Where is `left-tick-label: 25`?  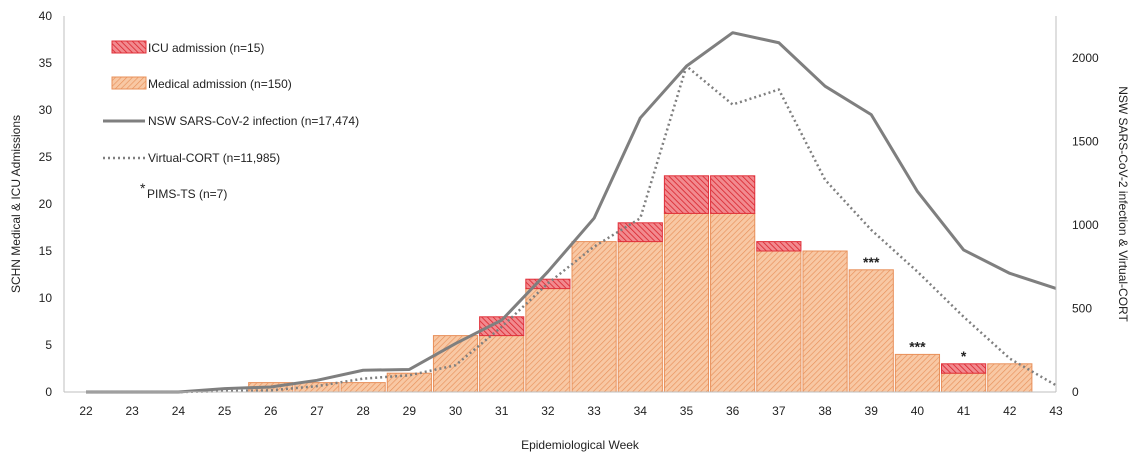
left-tick-label: 25 is located at coordinates (46, 157).